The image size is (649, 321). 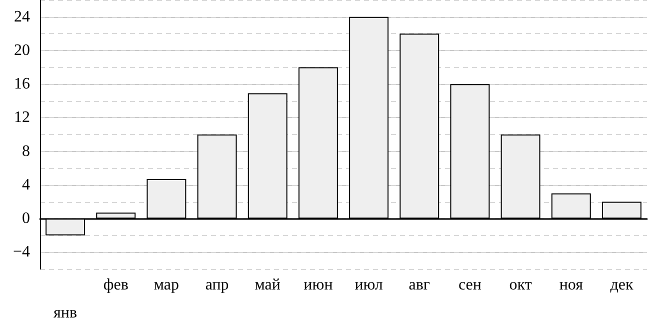 I want to click on x-tick-label: фев, so click(x=116, y=285).